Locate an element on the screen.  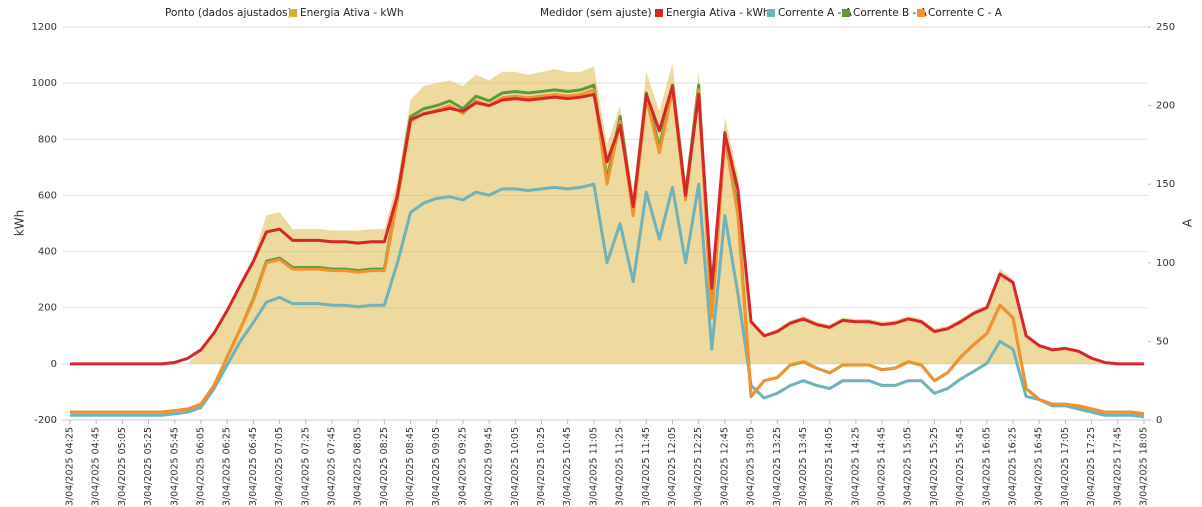
x-tick-label: 03/04/2025 17:45 is located at coordinates (1117, 467).